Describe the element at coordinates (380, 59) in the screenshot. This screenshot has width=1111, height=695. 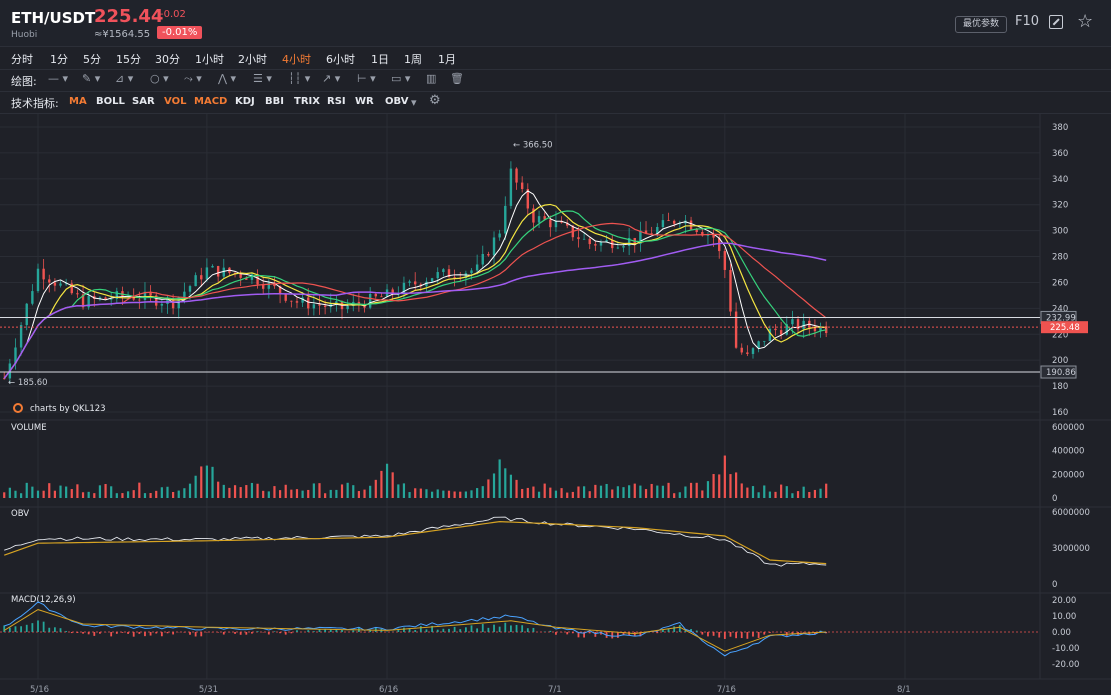
I see `timeframe-9: 1日` at that location.